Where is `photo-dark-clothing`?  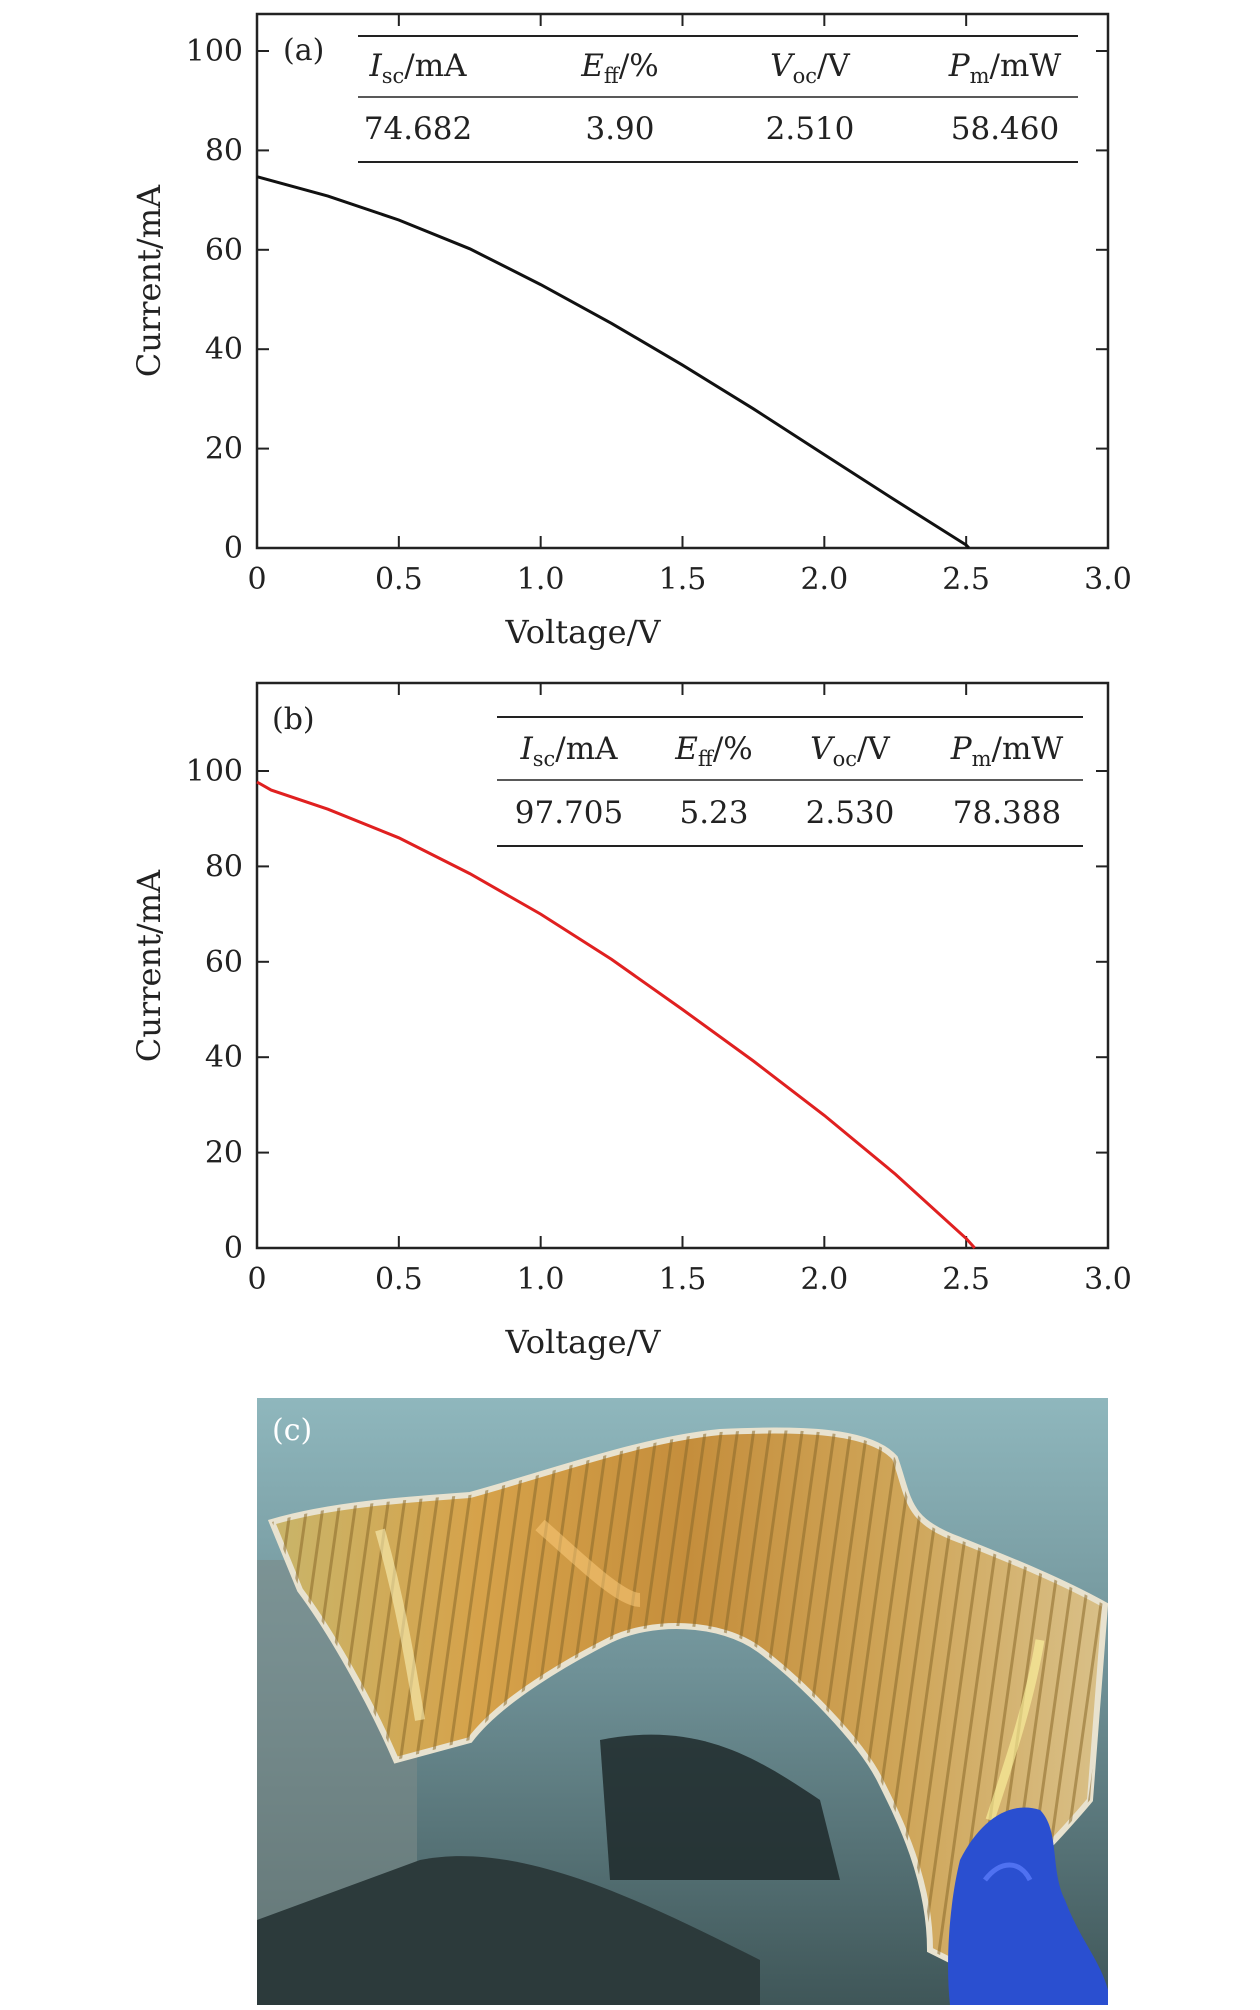
photo-dark-clothing is located at coordinates (508, 1930).